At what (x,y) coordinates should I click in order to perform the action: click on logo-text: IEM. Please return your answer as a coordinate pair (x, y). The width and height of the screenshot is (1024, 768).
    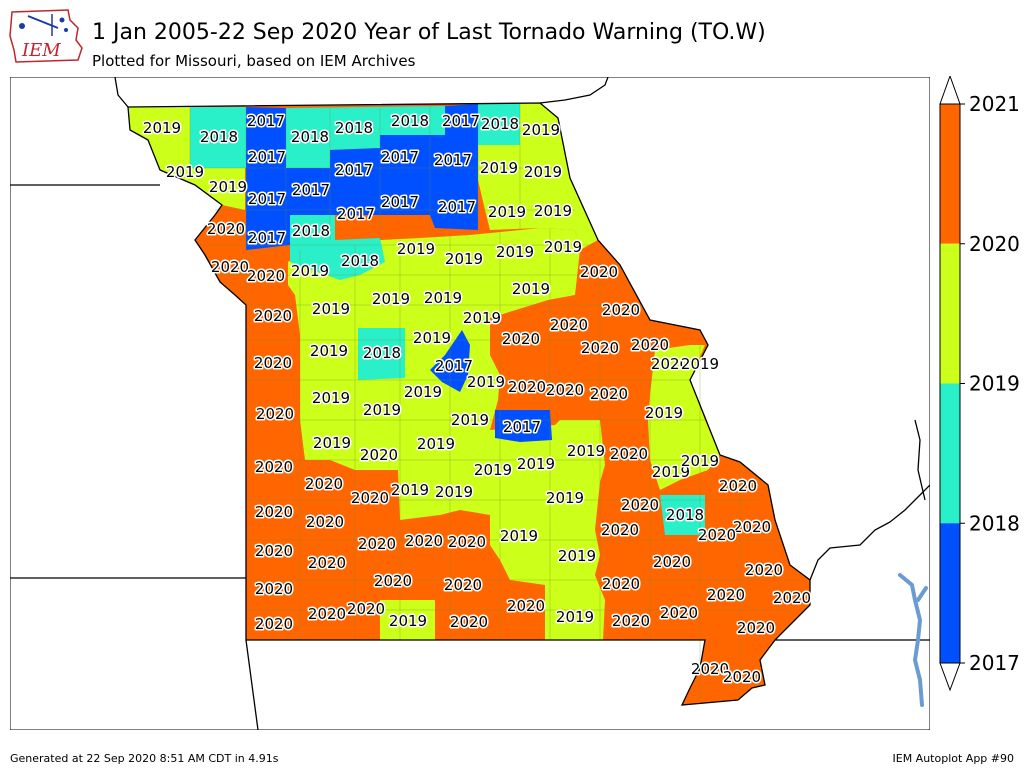
    Looking at the image, I should click on (41, 50).